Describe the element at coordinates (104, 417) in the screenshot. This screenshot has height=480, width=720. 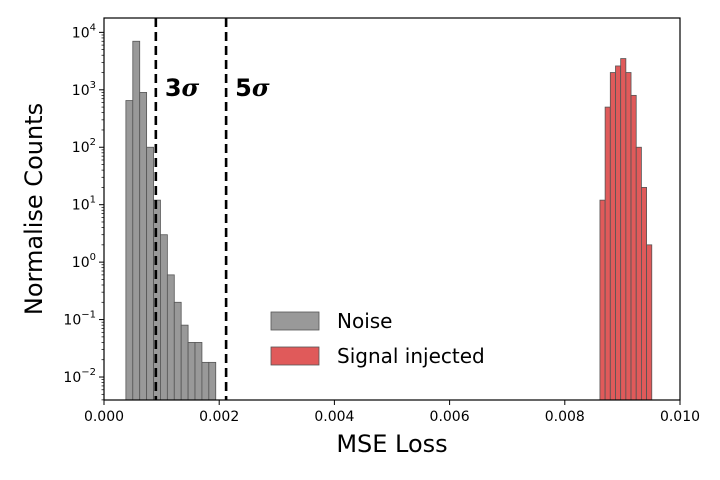
I see `x-tick-label: 0.000` at that location.